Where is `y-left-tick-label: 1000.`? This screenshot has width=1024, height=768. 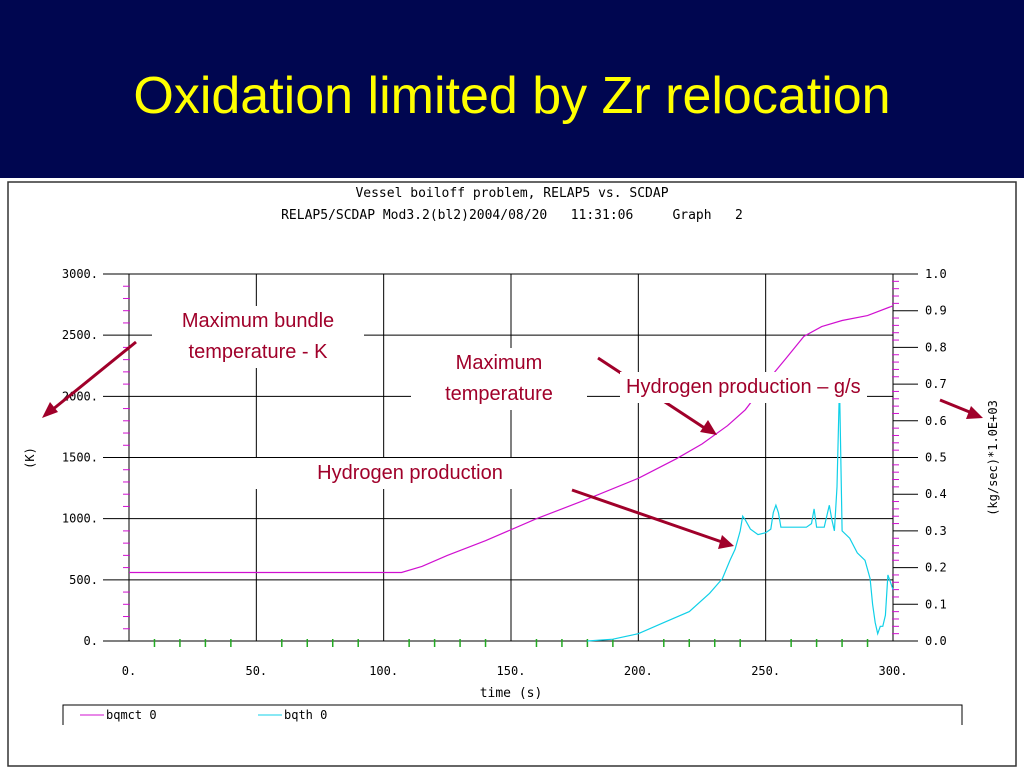
y-left-tick-label: 1000. is located at coordinates (80, 519).